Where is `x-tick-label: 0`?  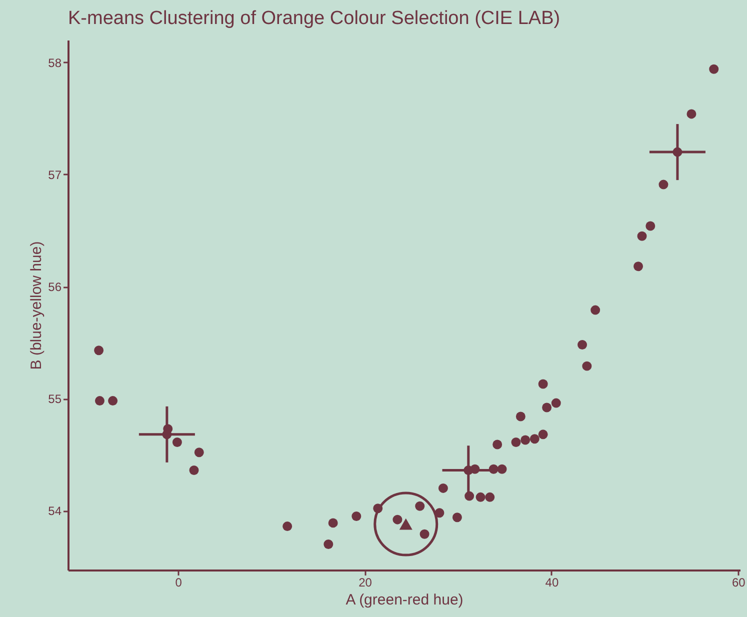
x-tick-label: 0 is located at coordinates (178, 583).